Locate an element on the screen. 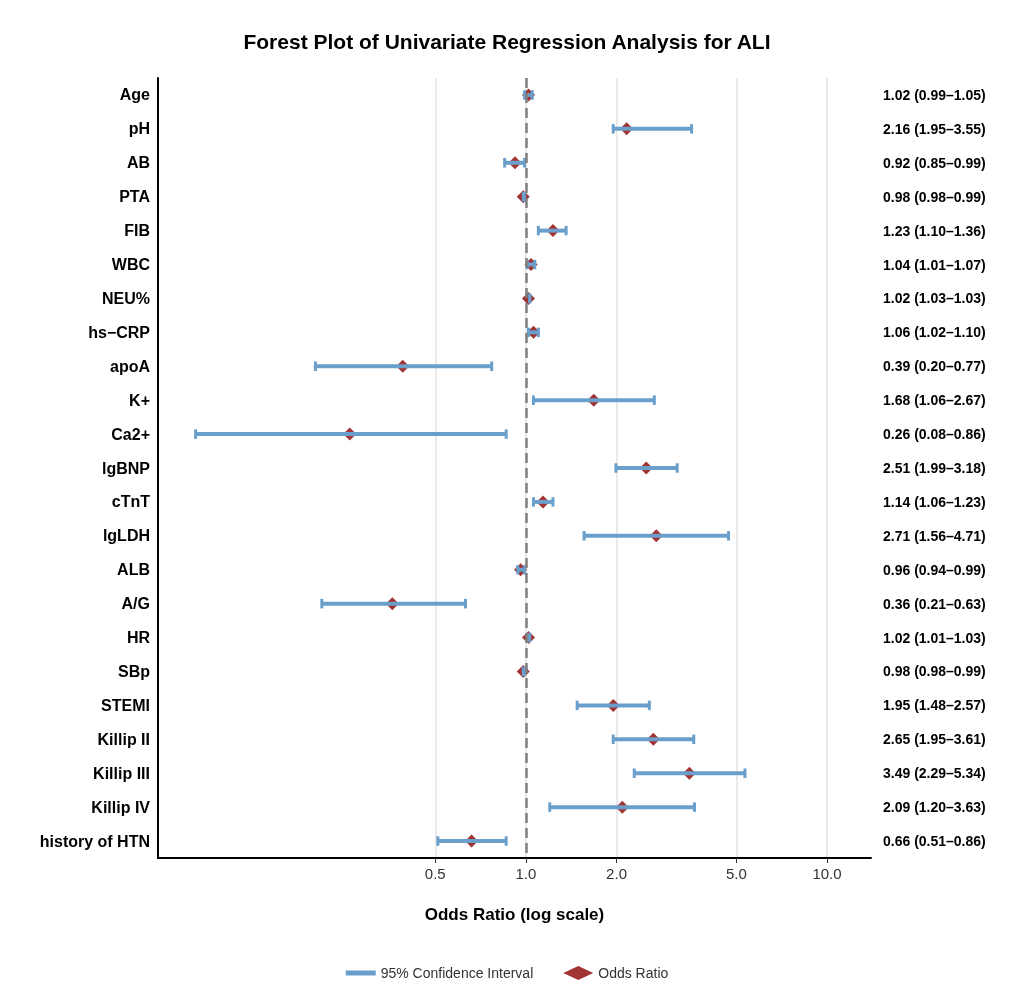 The height and width of the screenshot is (999, 1014). data-label: 1.68 (1.06–2.67) is located at coordinates (934, 400).